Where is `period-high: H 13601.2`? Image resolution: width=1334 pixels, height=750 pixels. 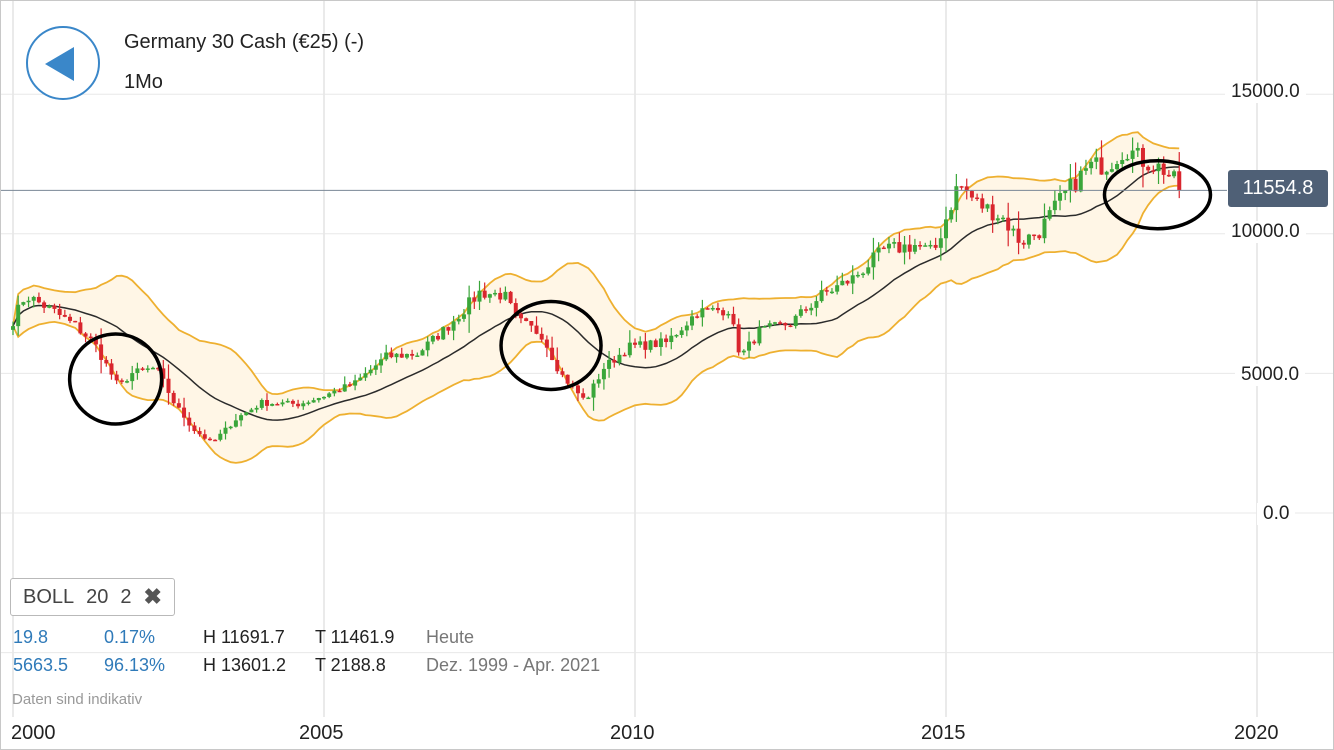
period-high: H 13601.2 is located at coordinates (245, 665).